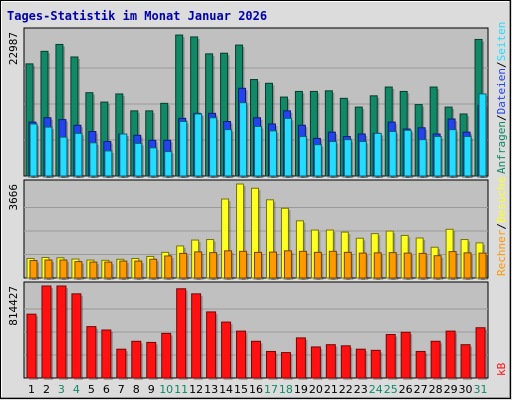 The width and height of the screenshot is (512, 400). What do you see at coordinates (501, 42) in the screenshot?
I see `panel-top-legend-item: Seiten` at bounding box center [501, 42].